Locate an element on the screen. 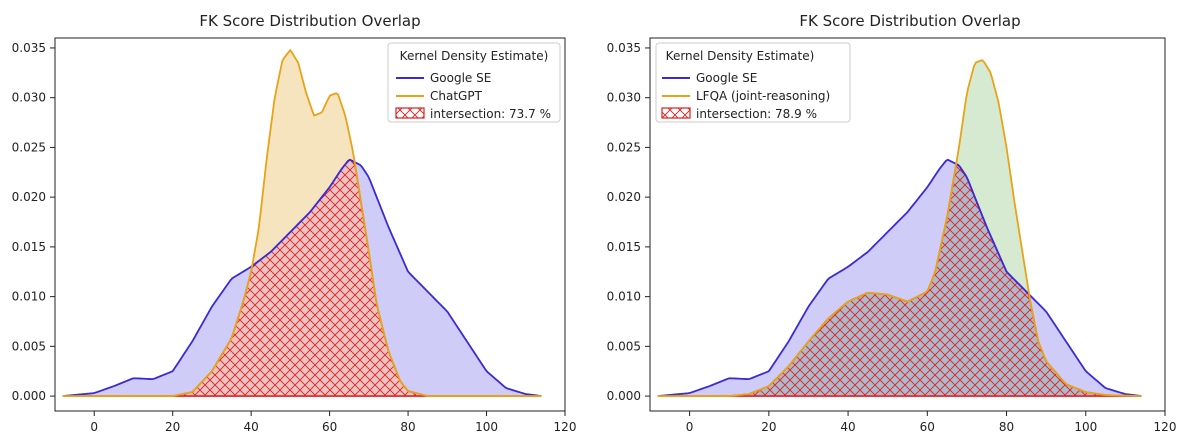 The image size is (1182, 438). legend-label-intersection: intersection: 73.7 % is located at coordinates (490, 114).